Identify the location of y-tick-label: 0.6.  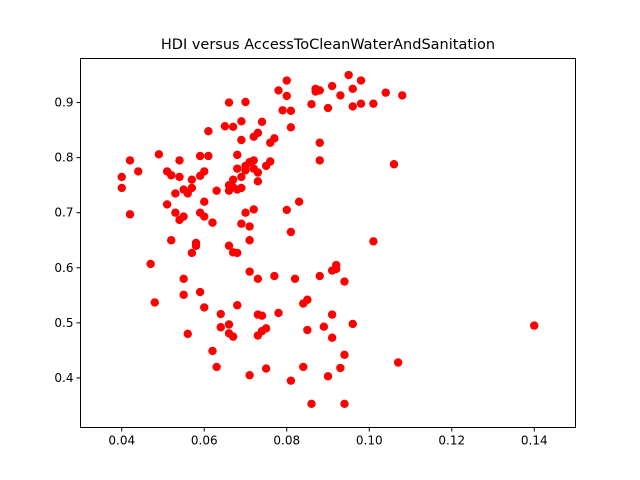
(63, 268).